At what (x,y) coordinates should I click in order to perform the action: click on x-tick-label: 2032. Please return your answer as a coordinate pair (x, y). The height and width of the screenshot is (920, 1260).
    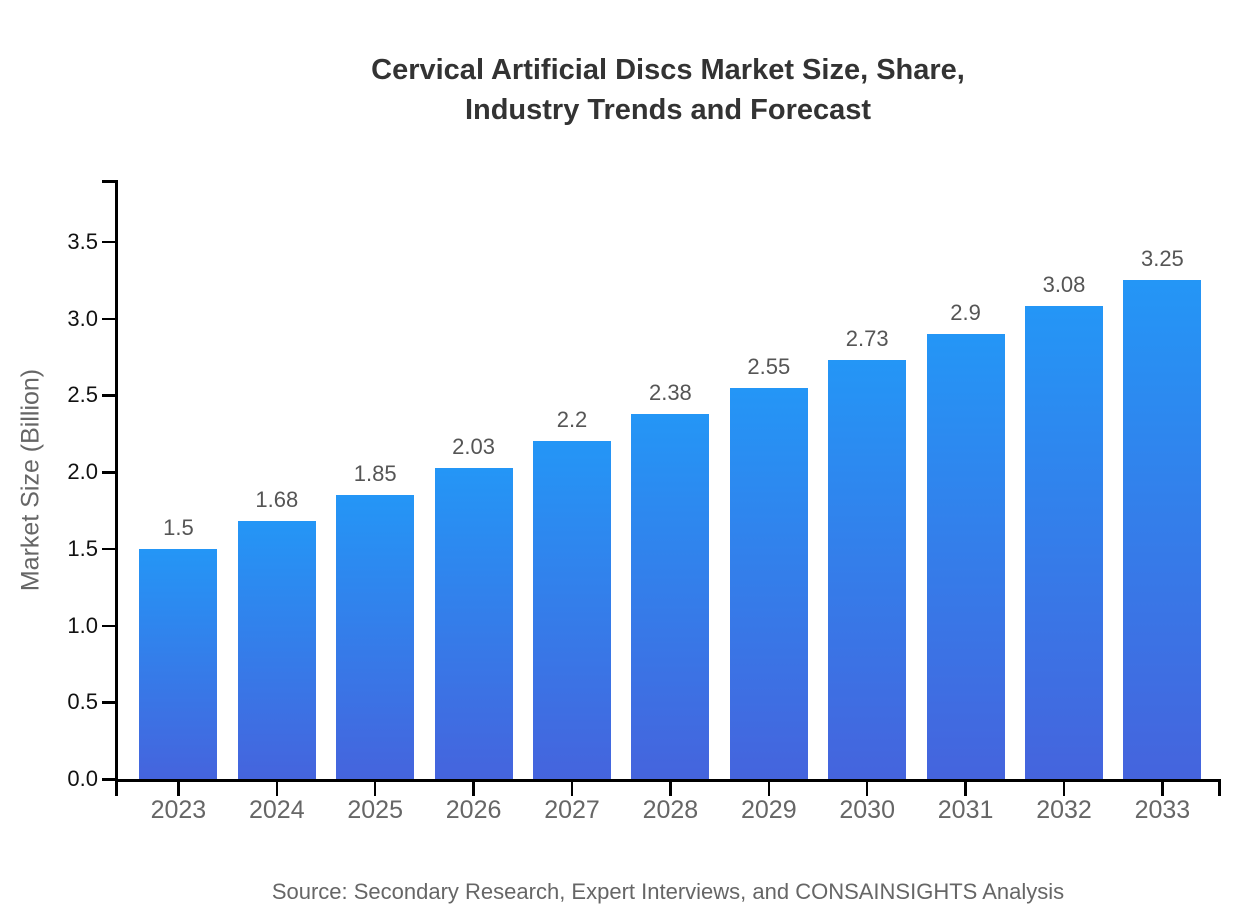
    Looking at the image, I should click on (1064, 810).